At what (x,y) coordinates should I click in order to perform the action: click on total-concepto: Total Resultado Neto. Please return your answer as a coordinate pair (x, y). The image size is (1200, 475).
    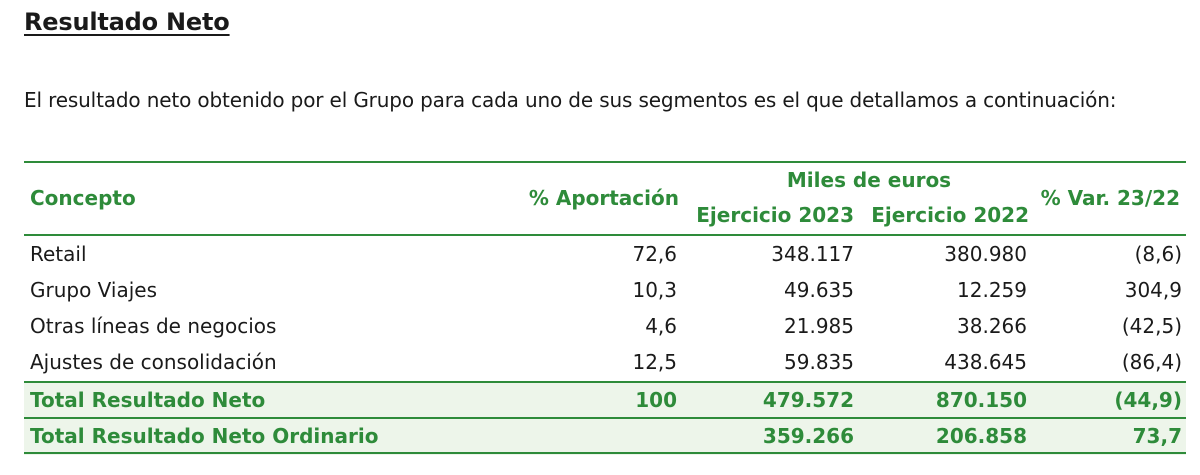
    Looking at the image, I should click on (148, 400).